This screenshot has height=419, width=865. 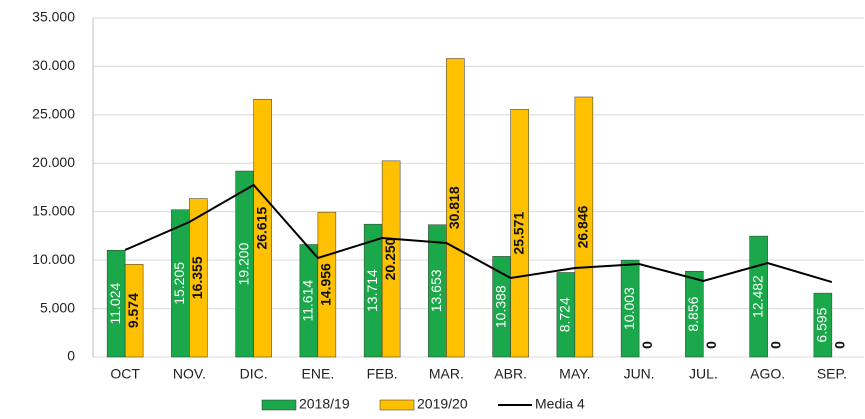 I want to click on value-label: 11.024, so click(x=115, y=304).